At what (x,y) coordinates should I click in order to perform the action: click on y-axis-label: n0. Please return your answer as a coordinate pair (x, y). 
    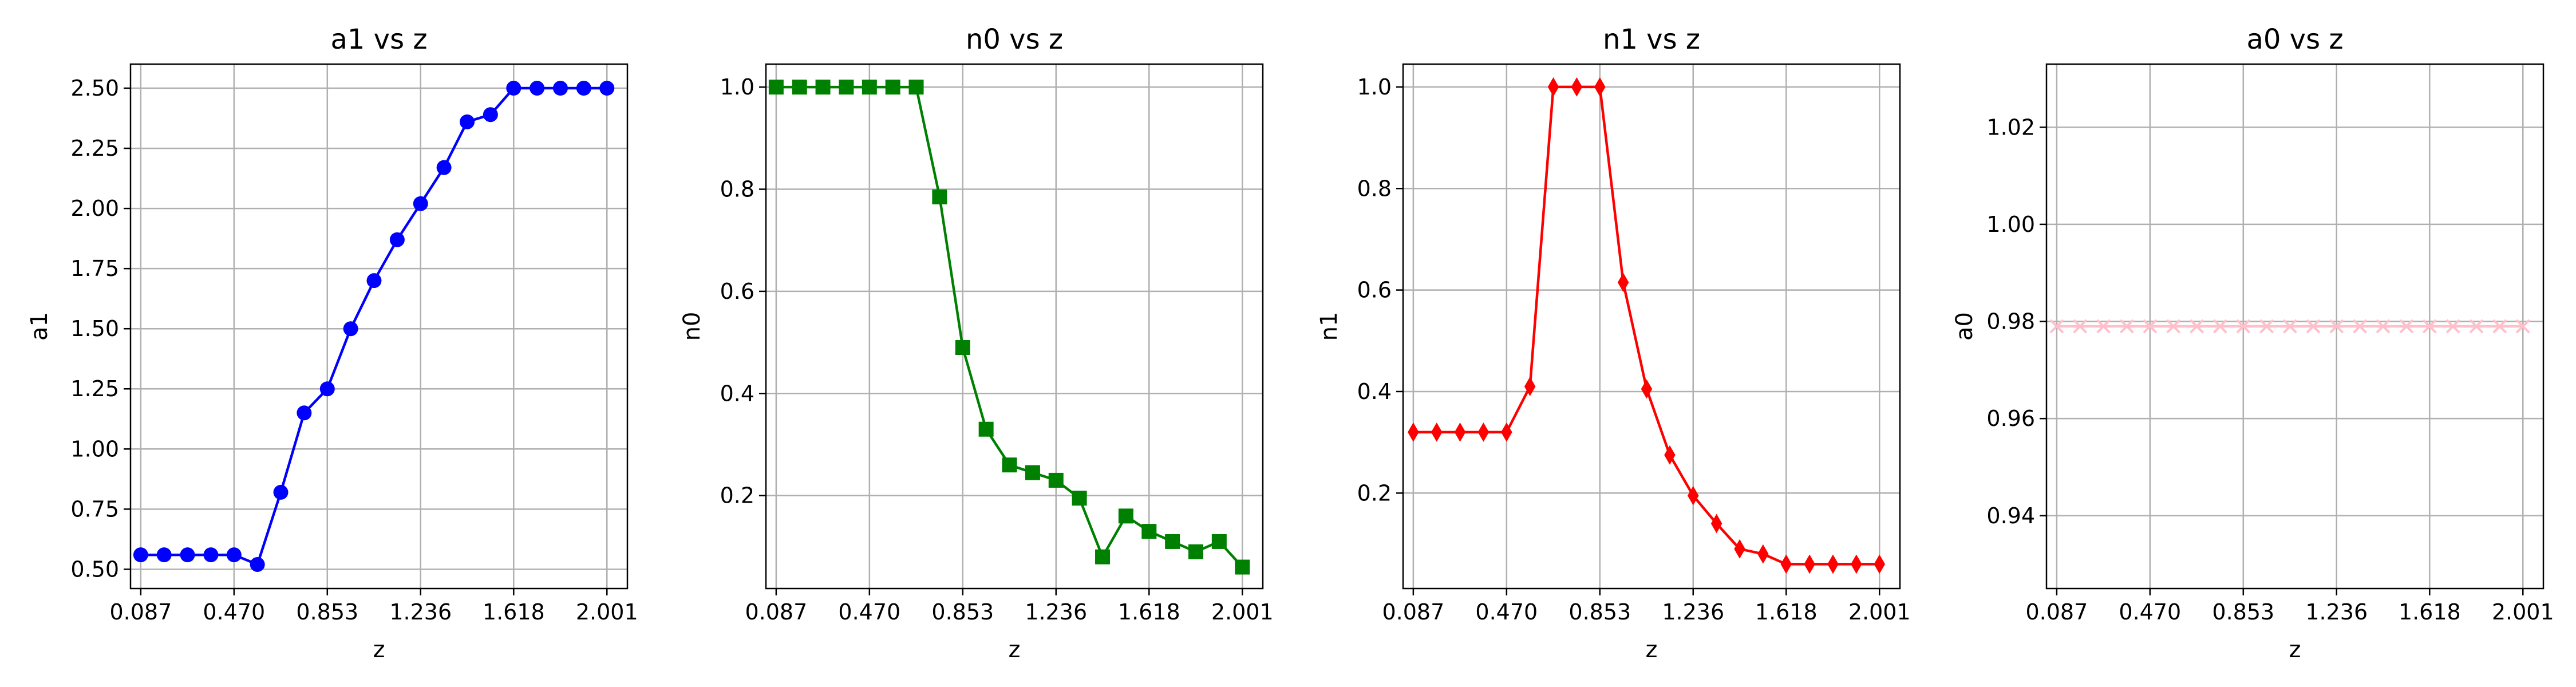
    Looking at the image, I should click on (692, 326).